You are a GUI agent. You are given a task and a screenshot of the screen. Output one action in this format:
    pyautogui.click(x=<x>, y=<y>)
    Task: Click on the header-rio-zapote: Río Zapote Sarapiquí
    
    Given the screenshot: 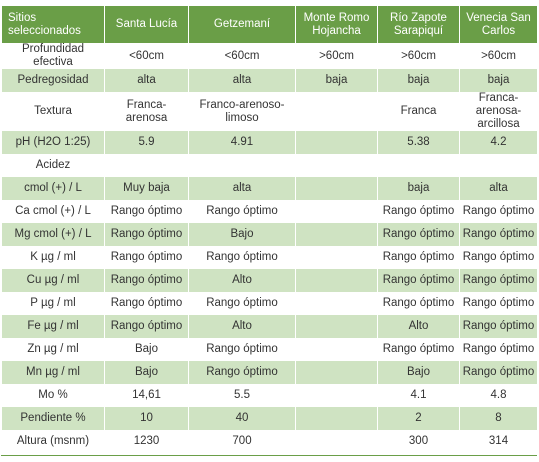 What is the action you would take?
    pyautogui.click(x=418, y=24)
    